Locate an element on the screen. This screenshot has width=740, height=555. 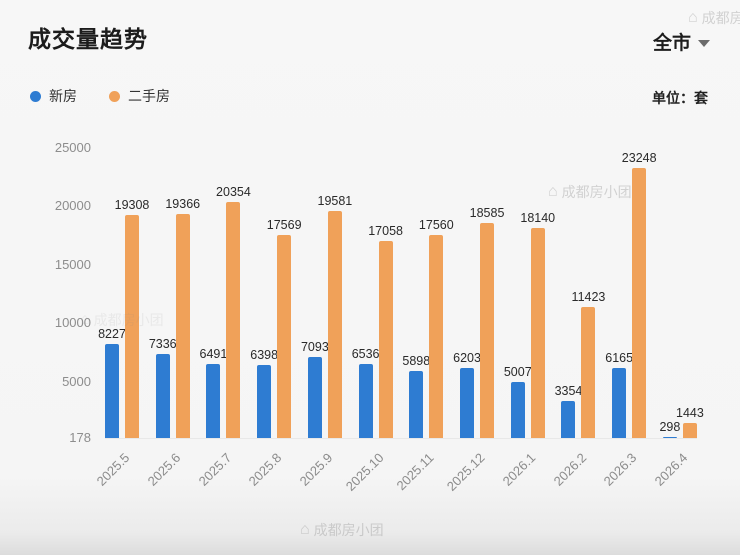
x-axis-label: 2026.1 is located at coordinates (519, 469).